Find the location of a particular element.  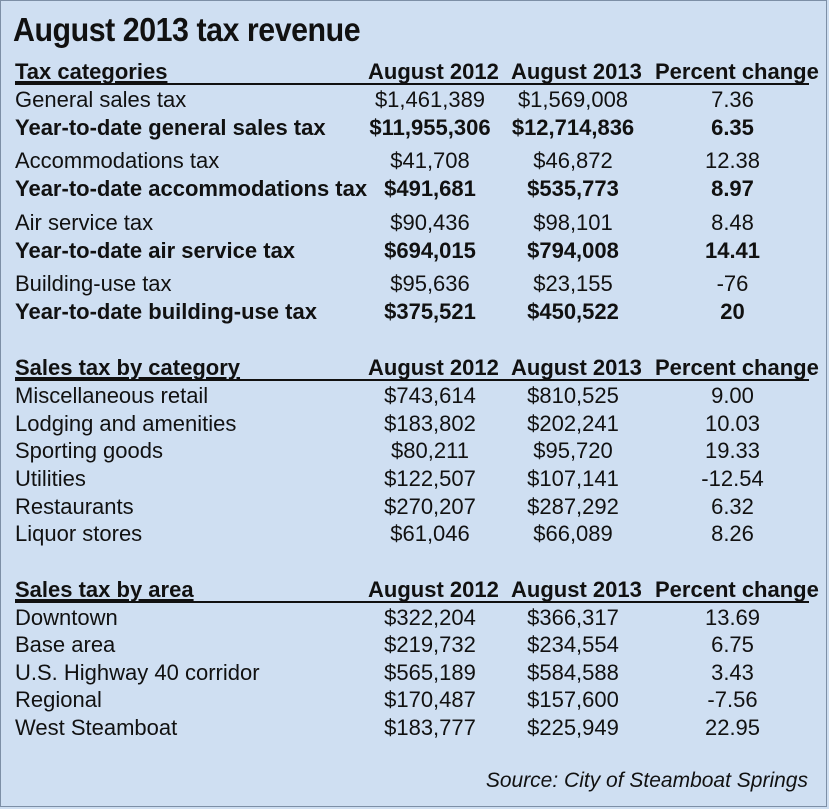

table-row: Regional $170,487 $157,600 -7.56 is located at coordinates (415, 700).